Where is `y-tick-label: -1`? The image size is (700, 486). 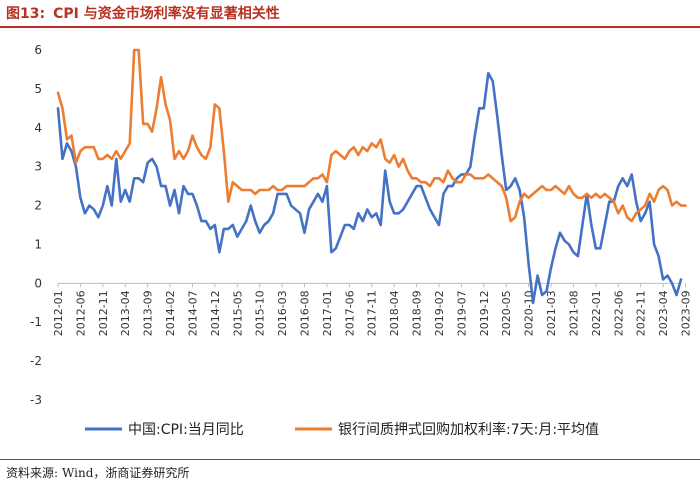
y-tick-label: -1 is located at coordinates (36, 322).